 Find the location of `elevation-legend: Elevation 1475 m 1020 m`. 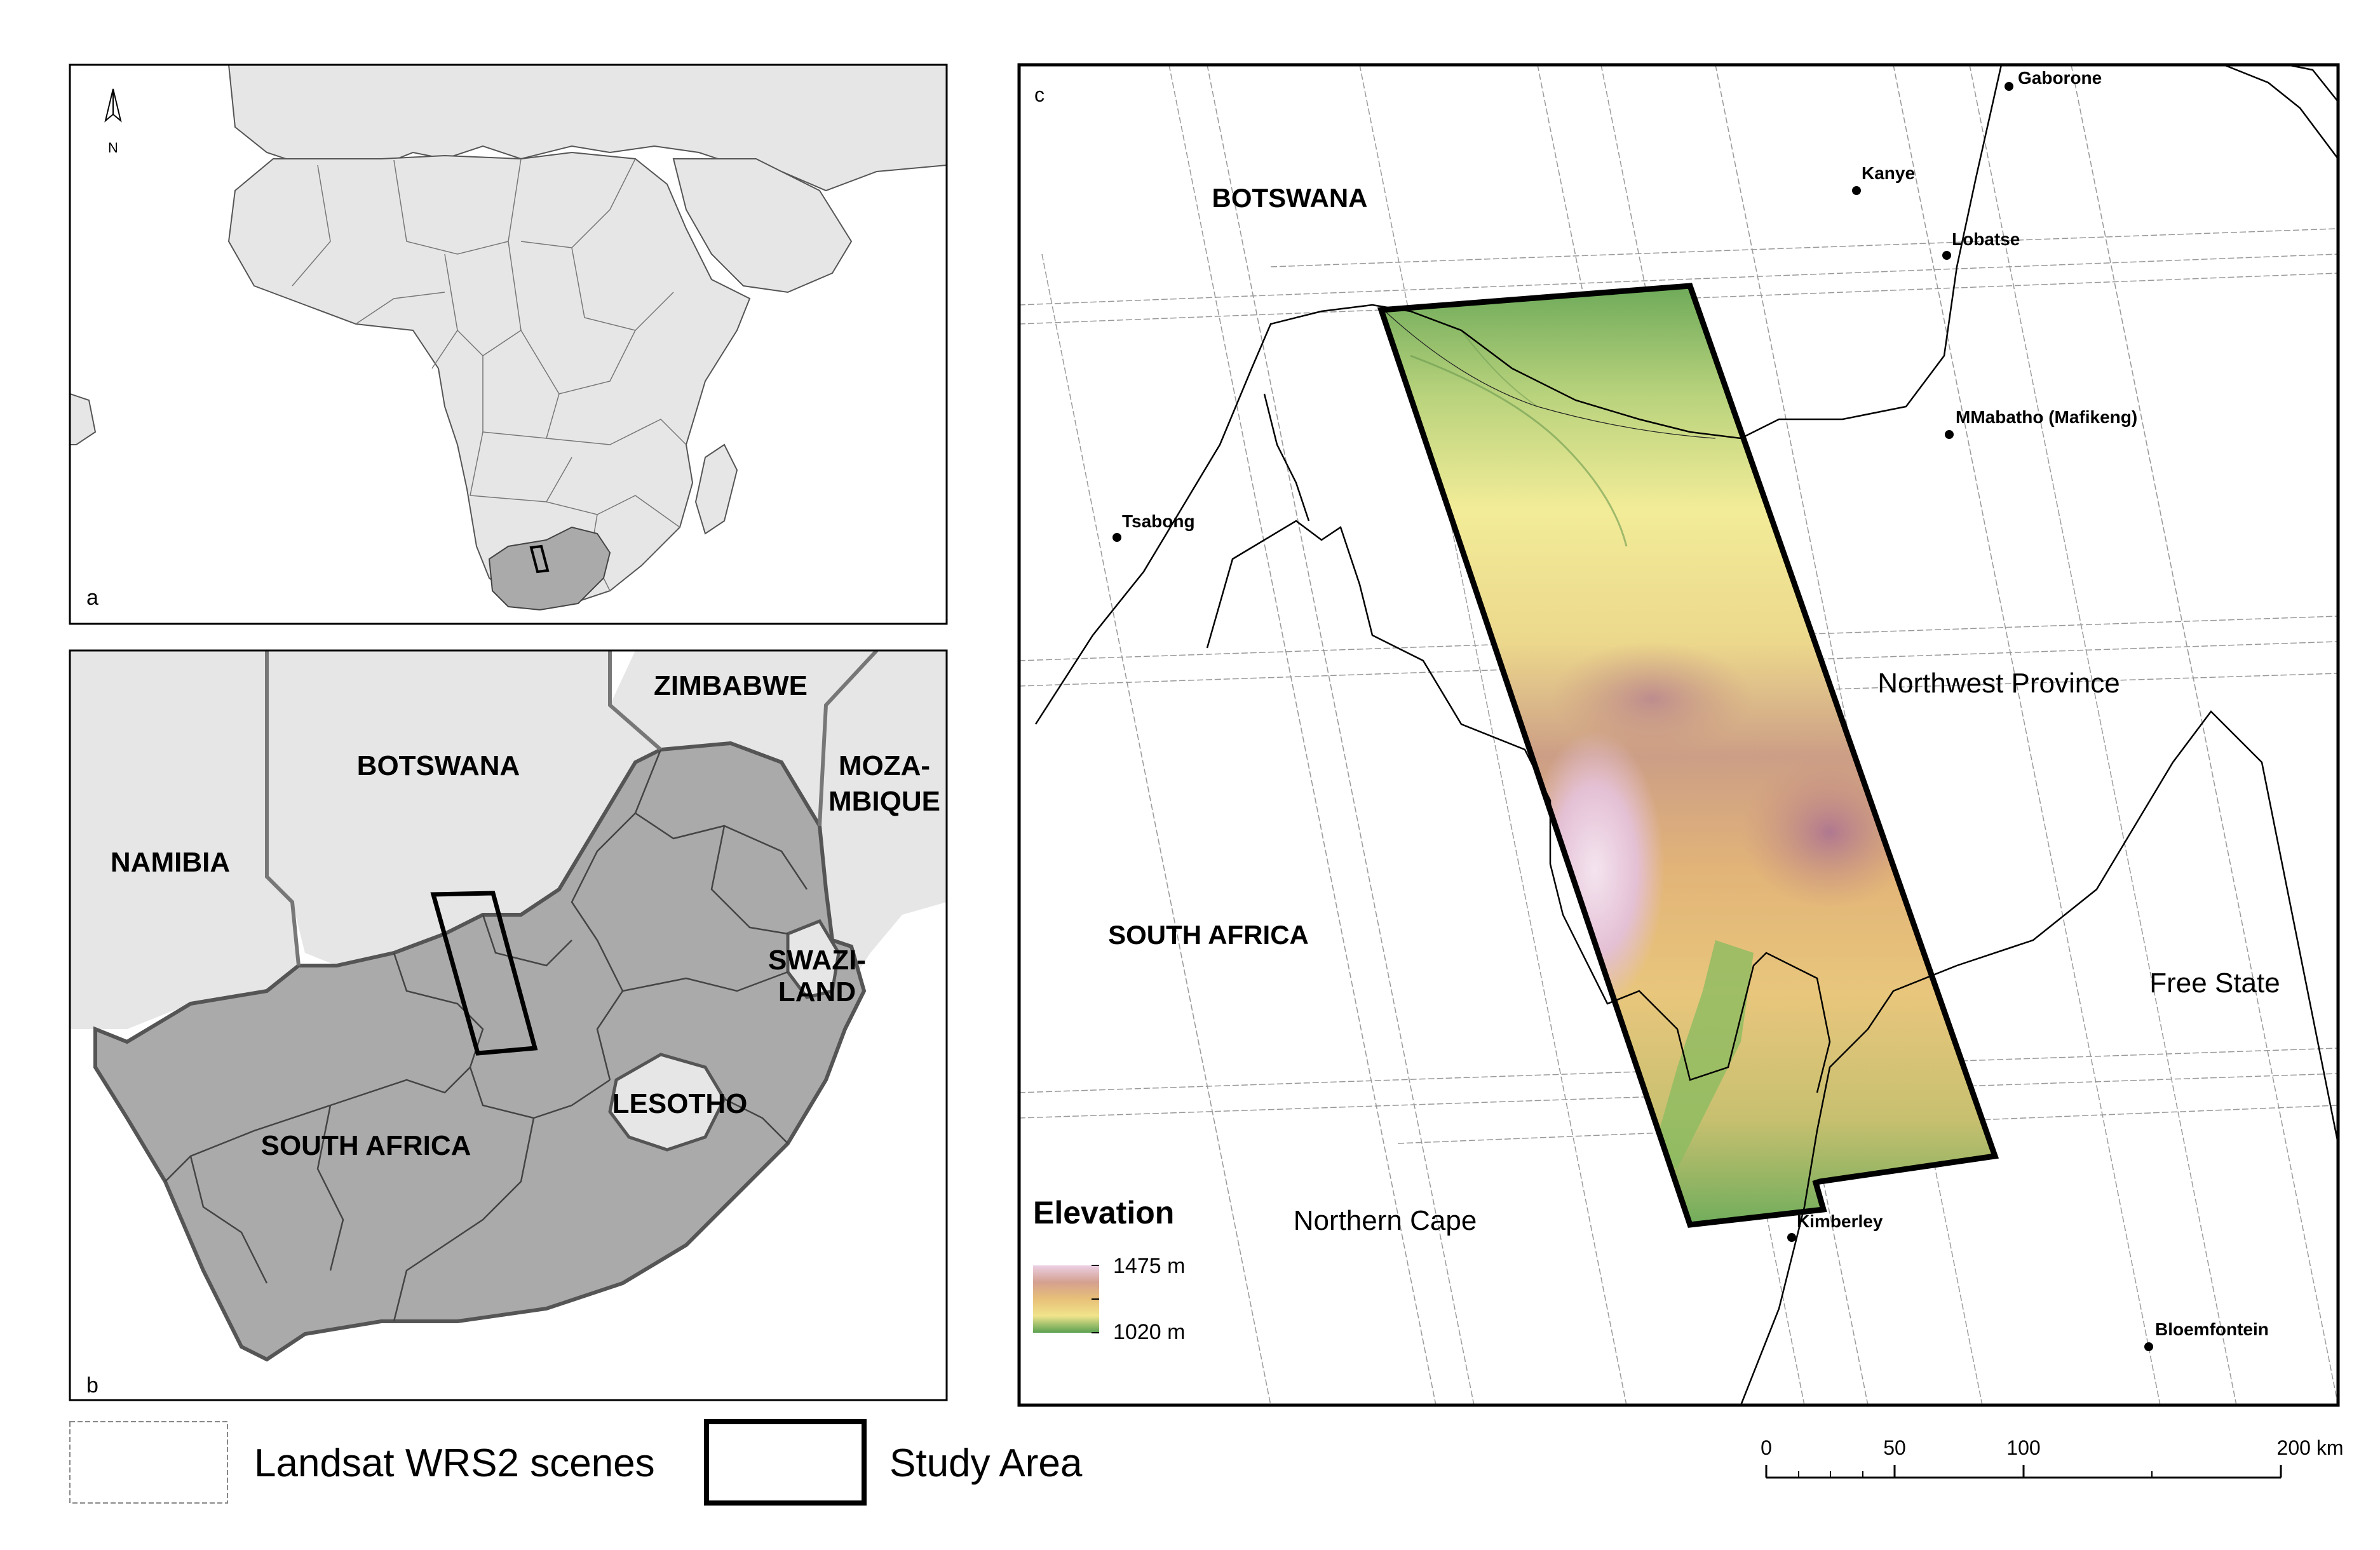

elevation-legend: Elevation 1475 m 1020 m is located at coordinates (1109, 1269).